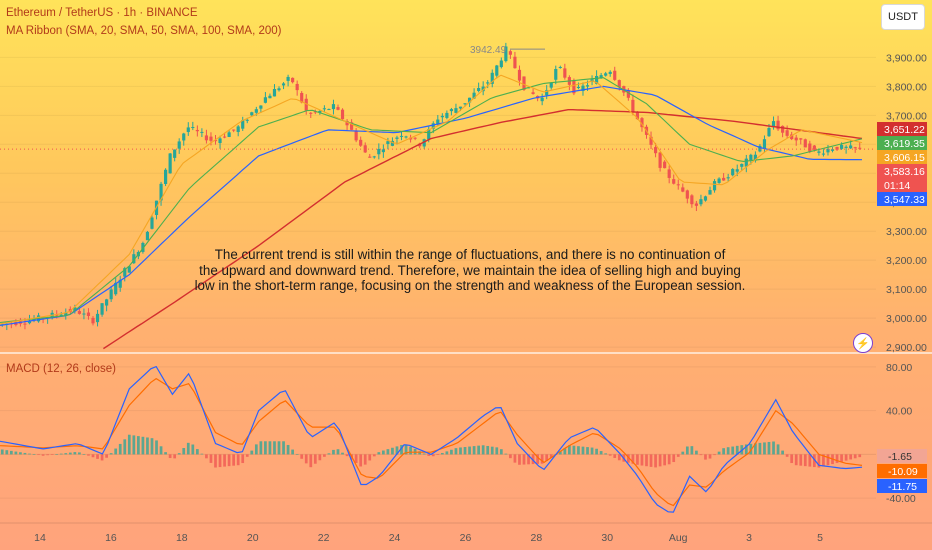  I want to click on price-label: 3,619.35, so click(904, 144).